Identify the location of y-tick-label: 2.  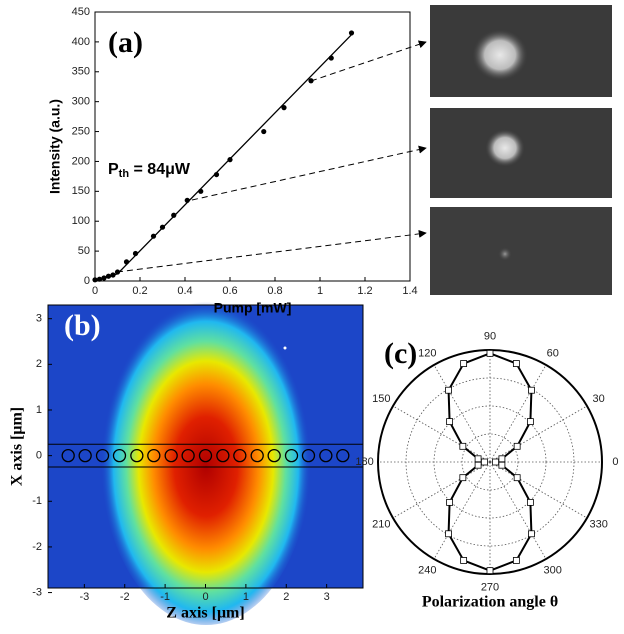
(39, 364).